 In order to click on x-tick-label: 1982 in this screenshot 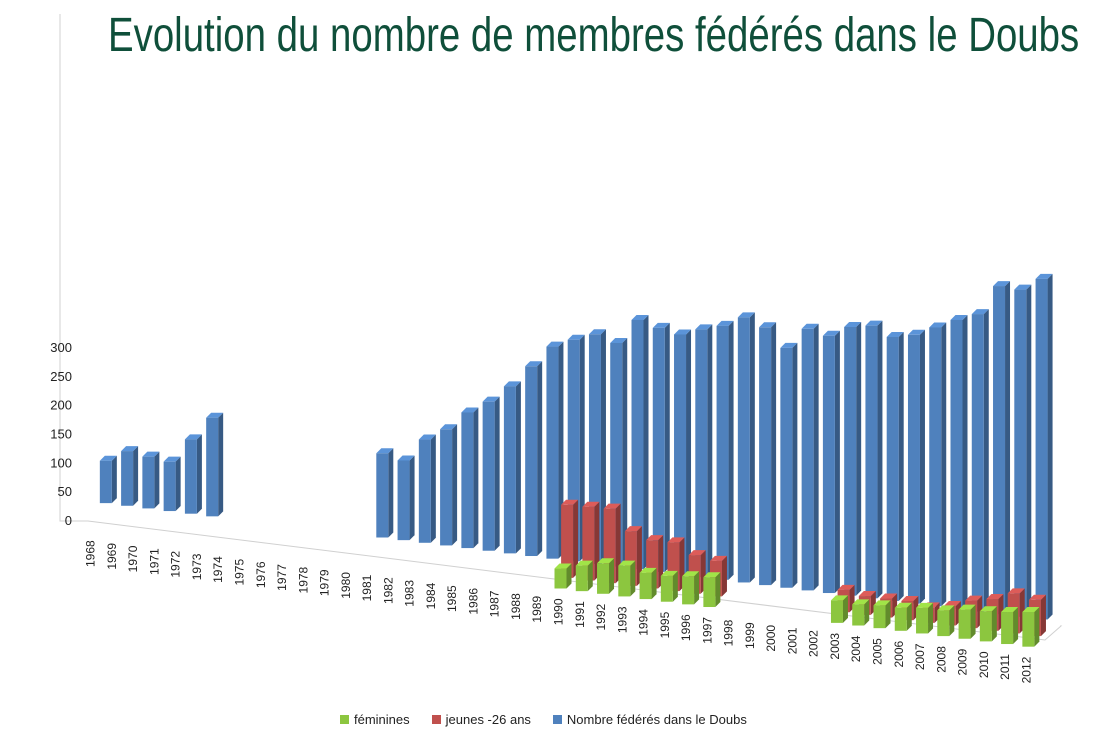, I will do `click(388, 590)`.